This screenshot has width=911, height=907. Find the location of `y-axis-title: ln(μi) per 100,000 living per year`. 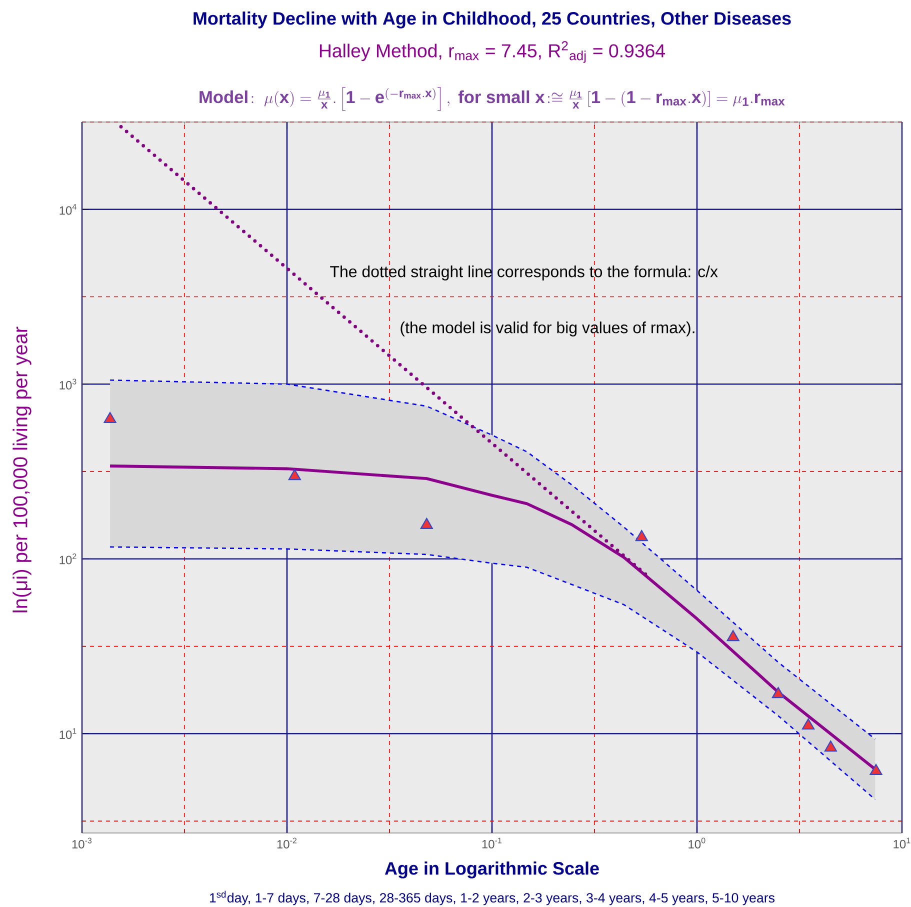

y-axis-title: ln(μi) per 100,000 living per year is located at coordinates (22, 469).